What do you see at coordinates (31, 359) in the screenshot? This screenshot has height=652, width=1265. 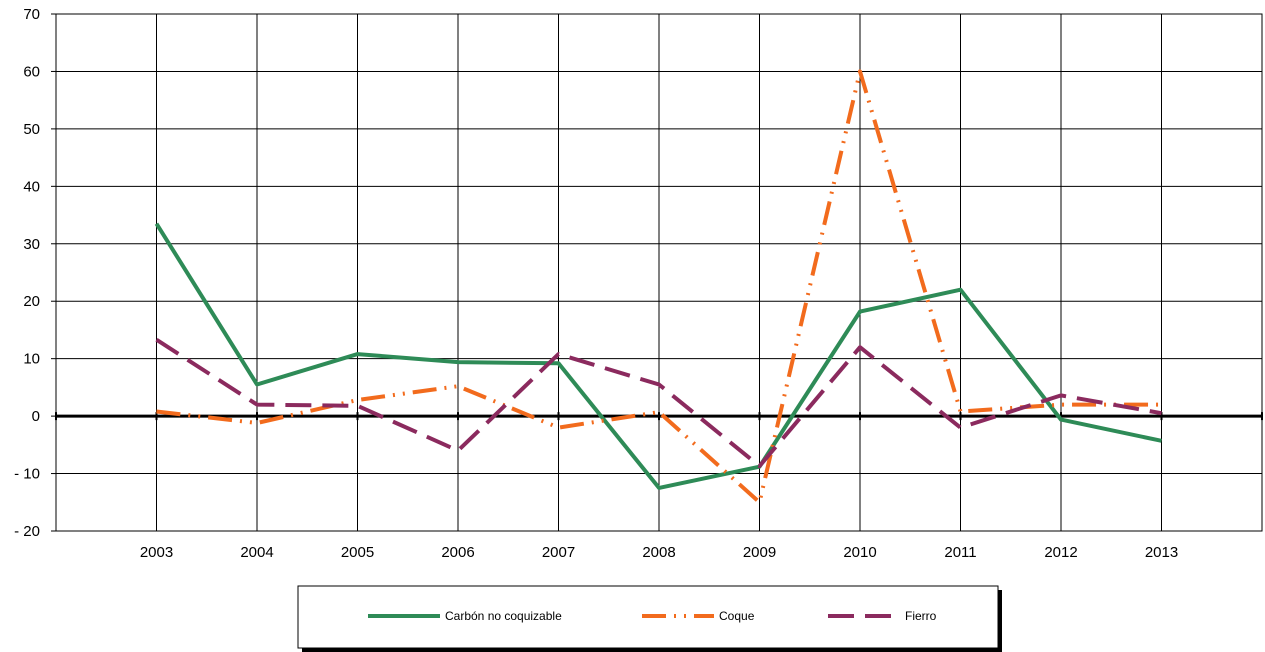 I see `y-tick-label: 10` at bounding box center [31, 359].